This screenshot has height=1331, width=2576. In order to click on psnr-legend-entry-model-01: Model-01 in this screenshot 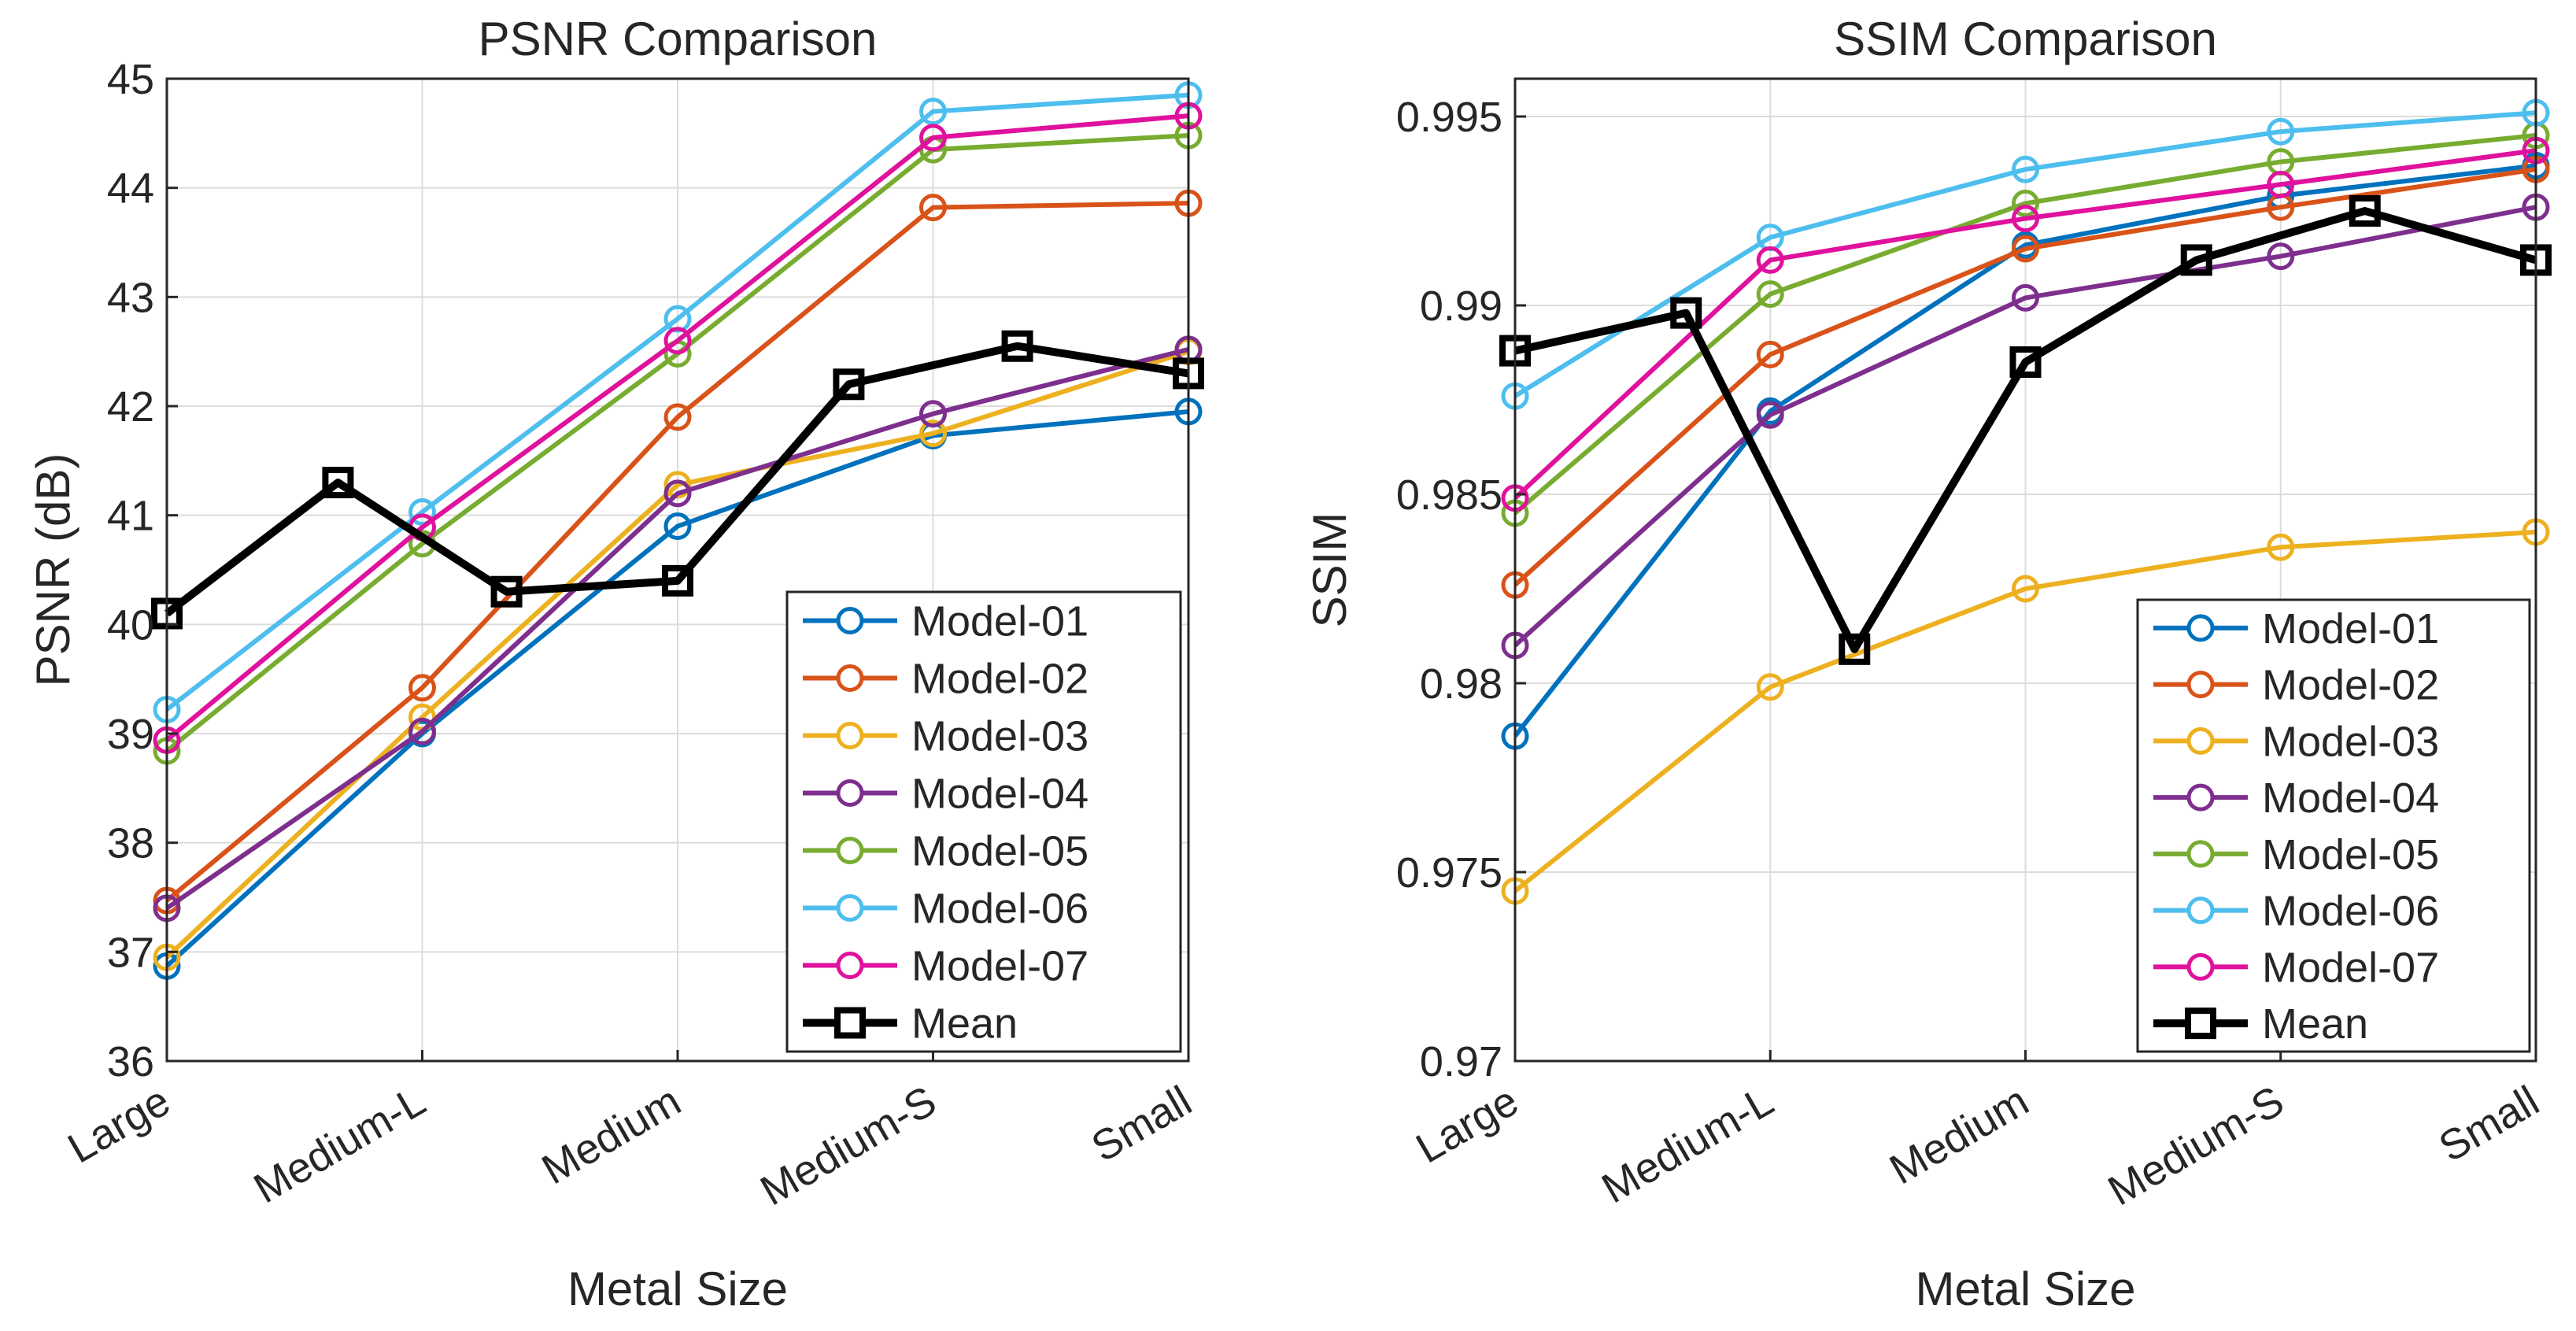, I will do `click(945, 621)`.